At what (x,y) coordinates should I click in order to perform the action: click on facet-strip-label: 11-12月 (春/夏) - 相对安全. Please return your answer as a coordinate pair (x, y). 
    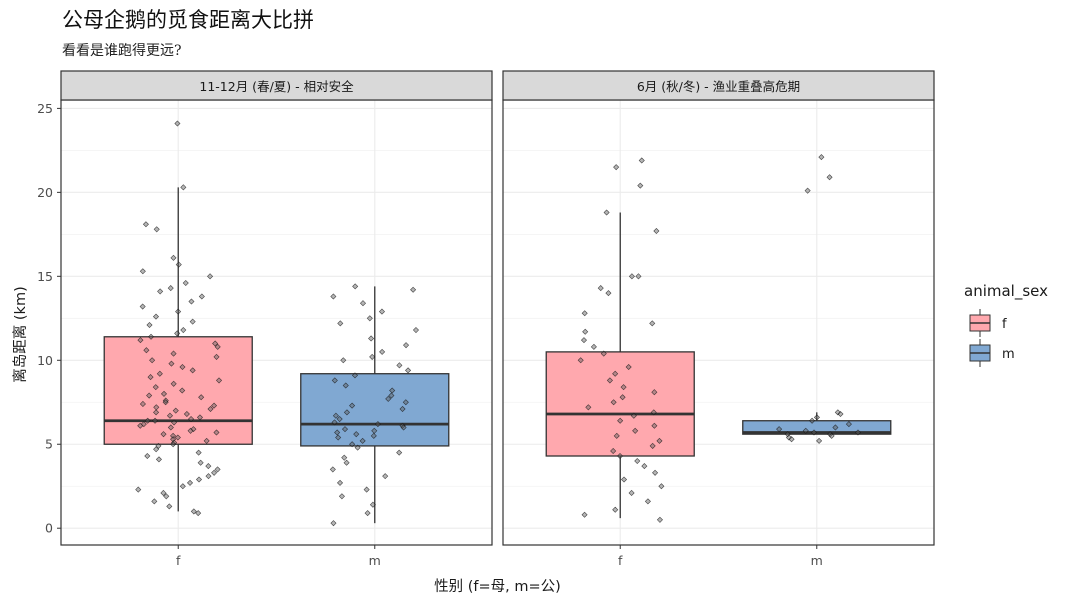
    Looking at the image, I should click on (276, 86).